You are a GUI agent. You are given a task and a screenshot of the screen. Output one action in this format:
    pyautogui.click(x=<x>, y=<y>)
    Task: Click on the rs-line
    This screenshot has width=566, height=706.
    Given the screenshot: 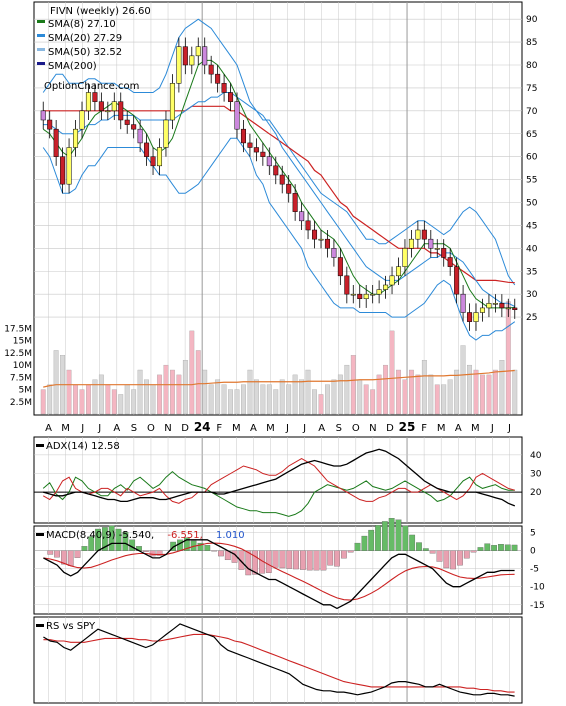 What is the action you would take?
    pyautogui.click(x=279, y=660)
    